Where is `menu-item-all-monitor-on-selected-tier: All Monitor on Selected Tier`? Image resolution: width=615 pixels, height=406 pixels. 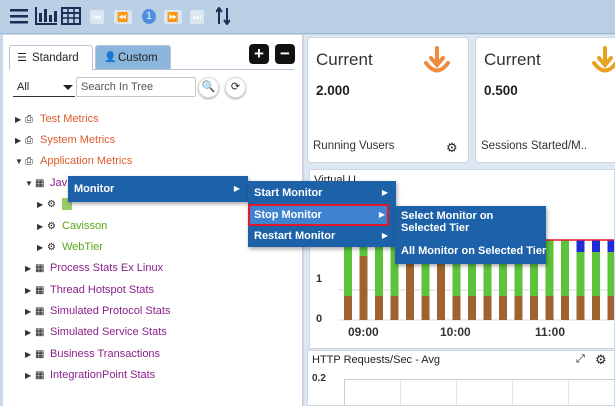
menu-item-all-monitor-on-selected-tier: All Monitor on Selected Tier is located at coordinates (470, 251).